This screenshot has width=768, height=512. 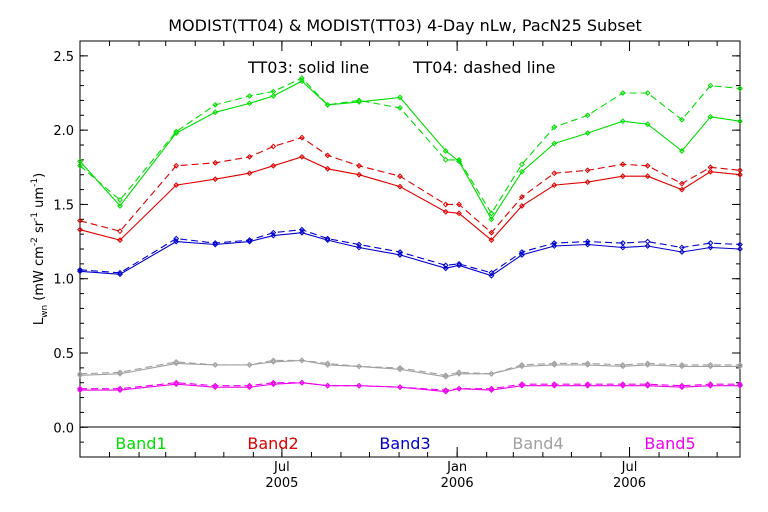 I want to click on x-tick-label-month: Jul, so click(x=629, y=467).